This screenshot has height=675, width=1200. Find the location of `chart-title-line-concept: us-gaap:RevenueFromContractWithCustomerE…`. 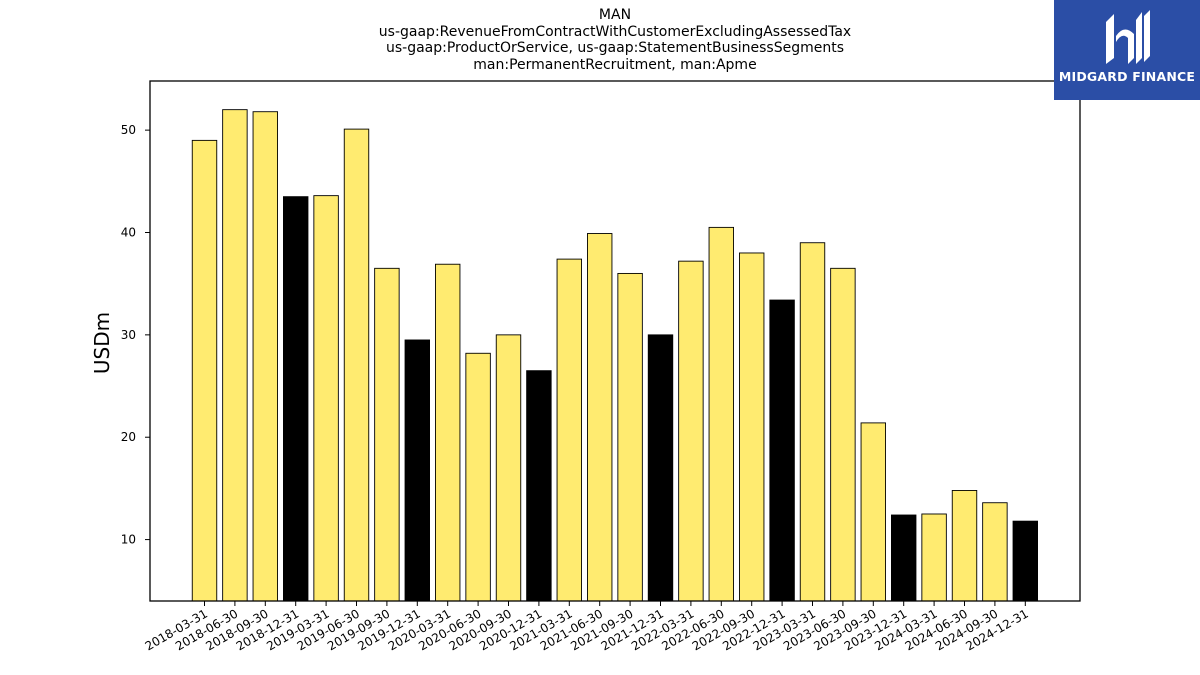

chart-title-line-concept: us-gaap:RevenueFromContractWithCustomerE… is located at coordinates (615, 31).